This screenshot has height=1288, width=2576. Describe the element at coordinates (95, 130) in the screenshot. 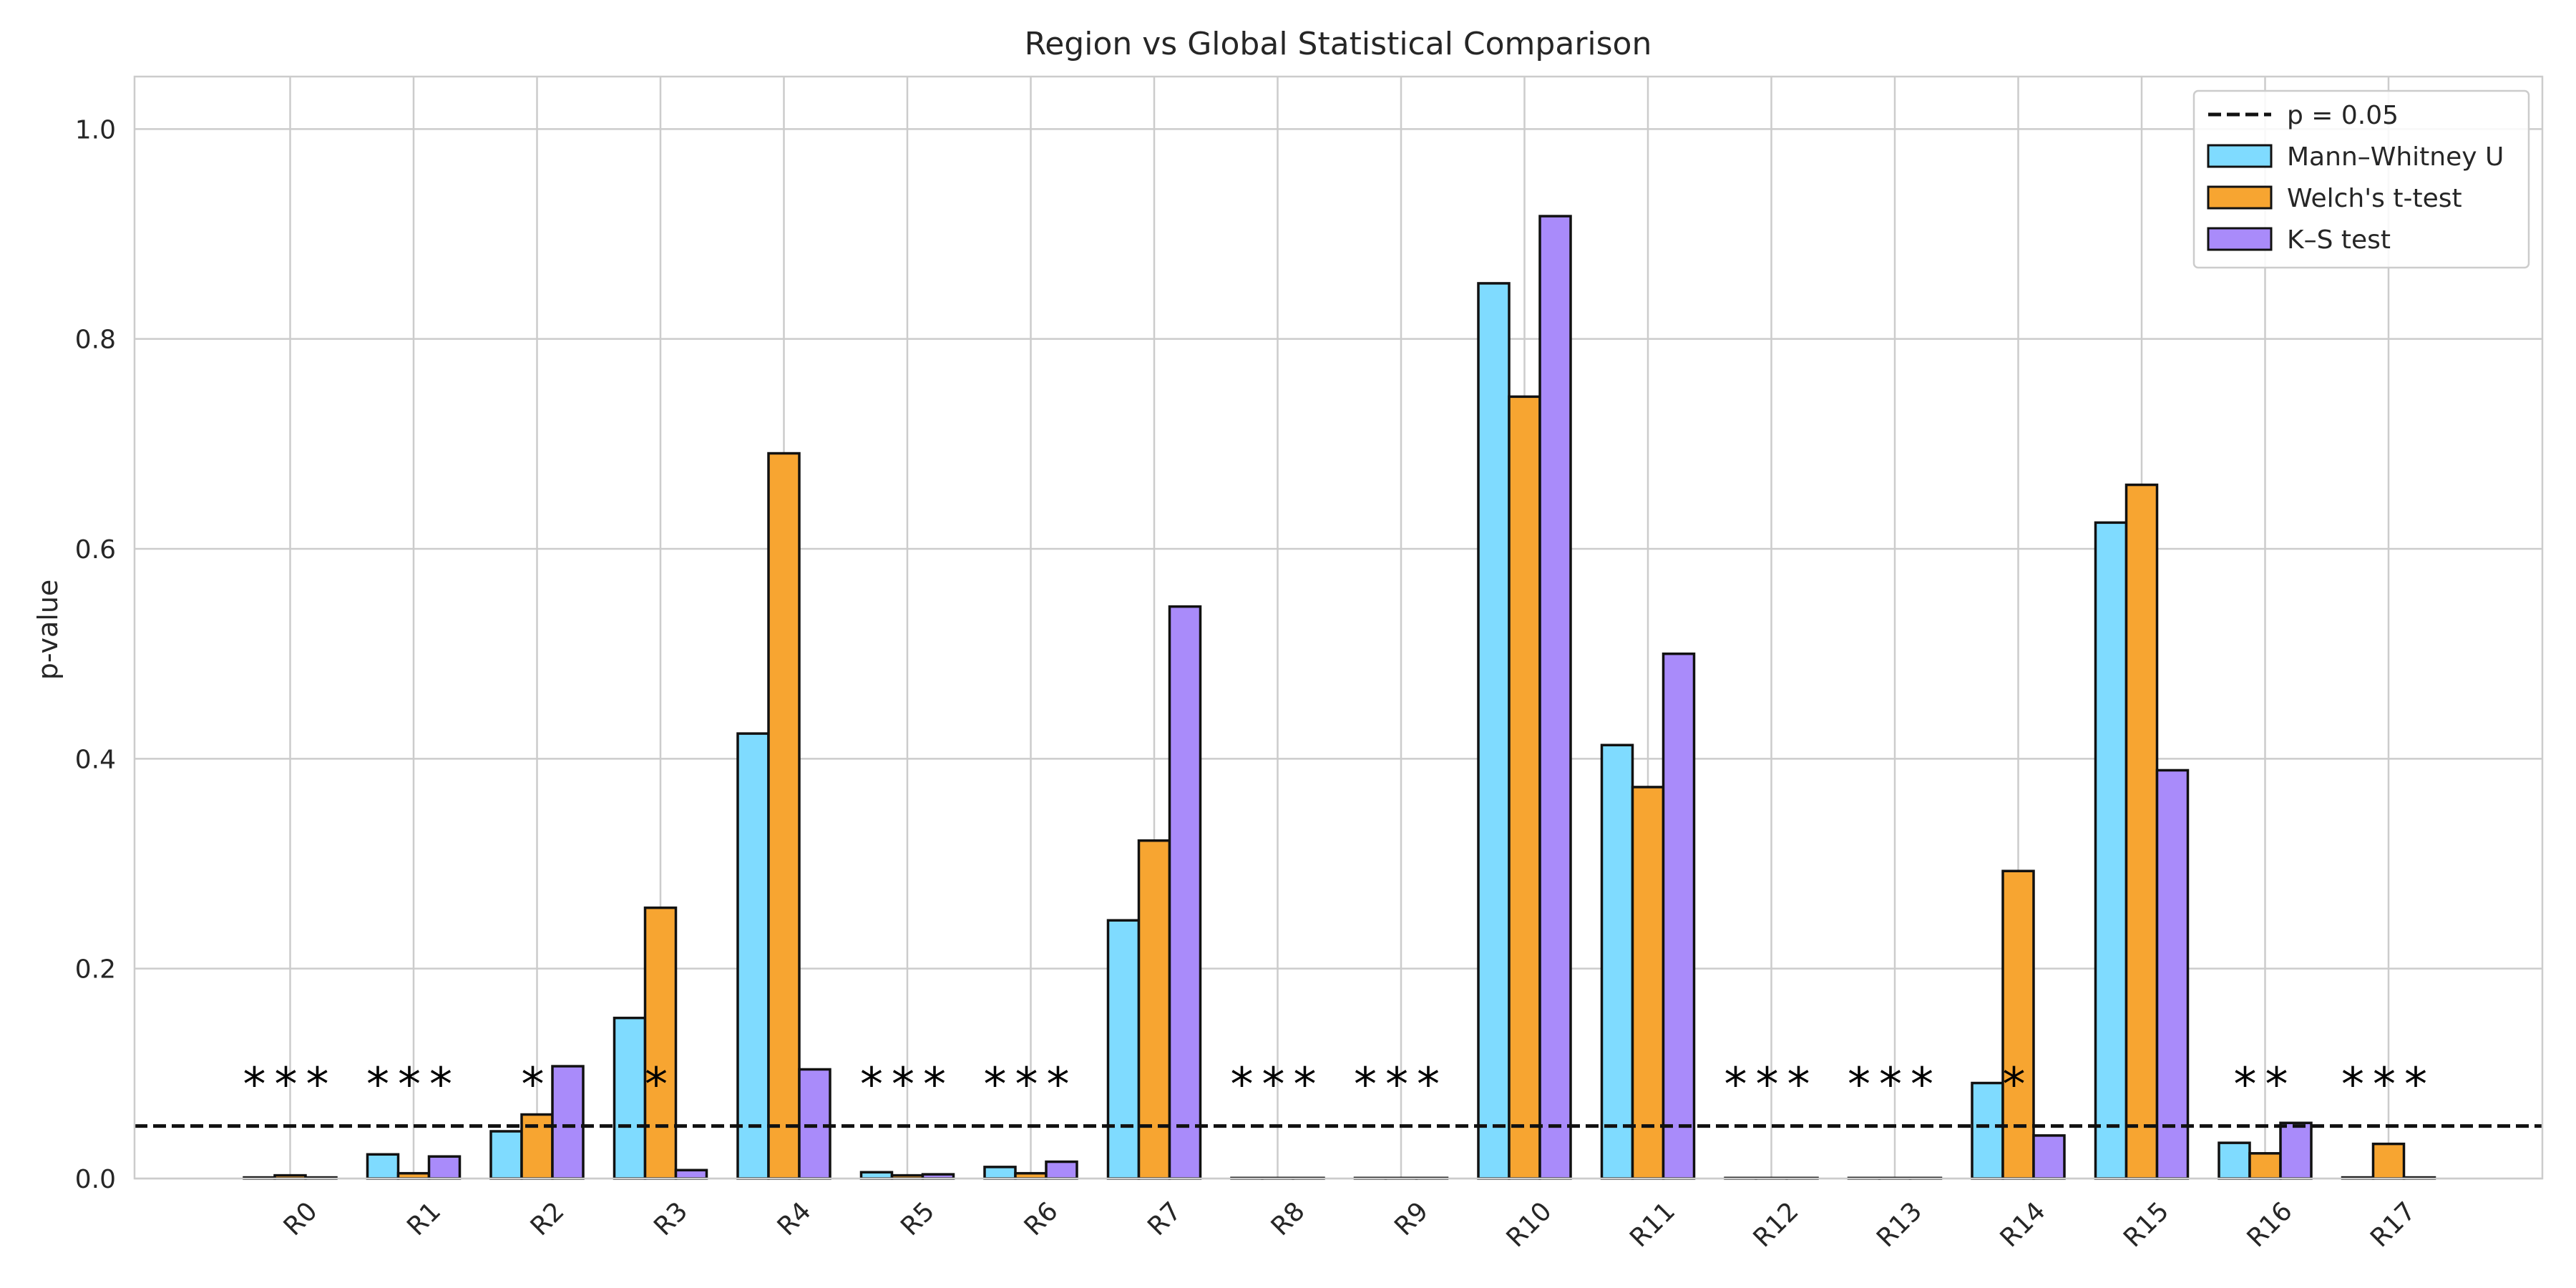

I see `y-tick-label: 1.0` at that location.